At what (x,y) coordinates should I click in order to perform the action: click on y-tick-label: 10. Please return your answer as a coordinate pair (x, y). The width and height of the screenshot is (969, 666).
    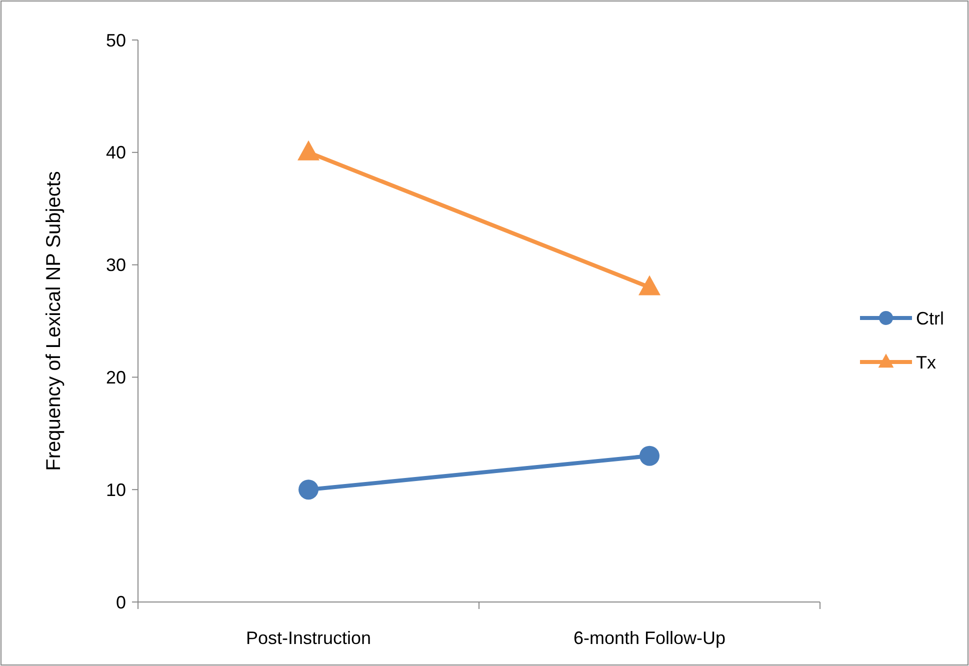
    Looking at the image, I should click on (116, 490).